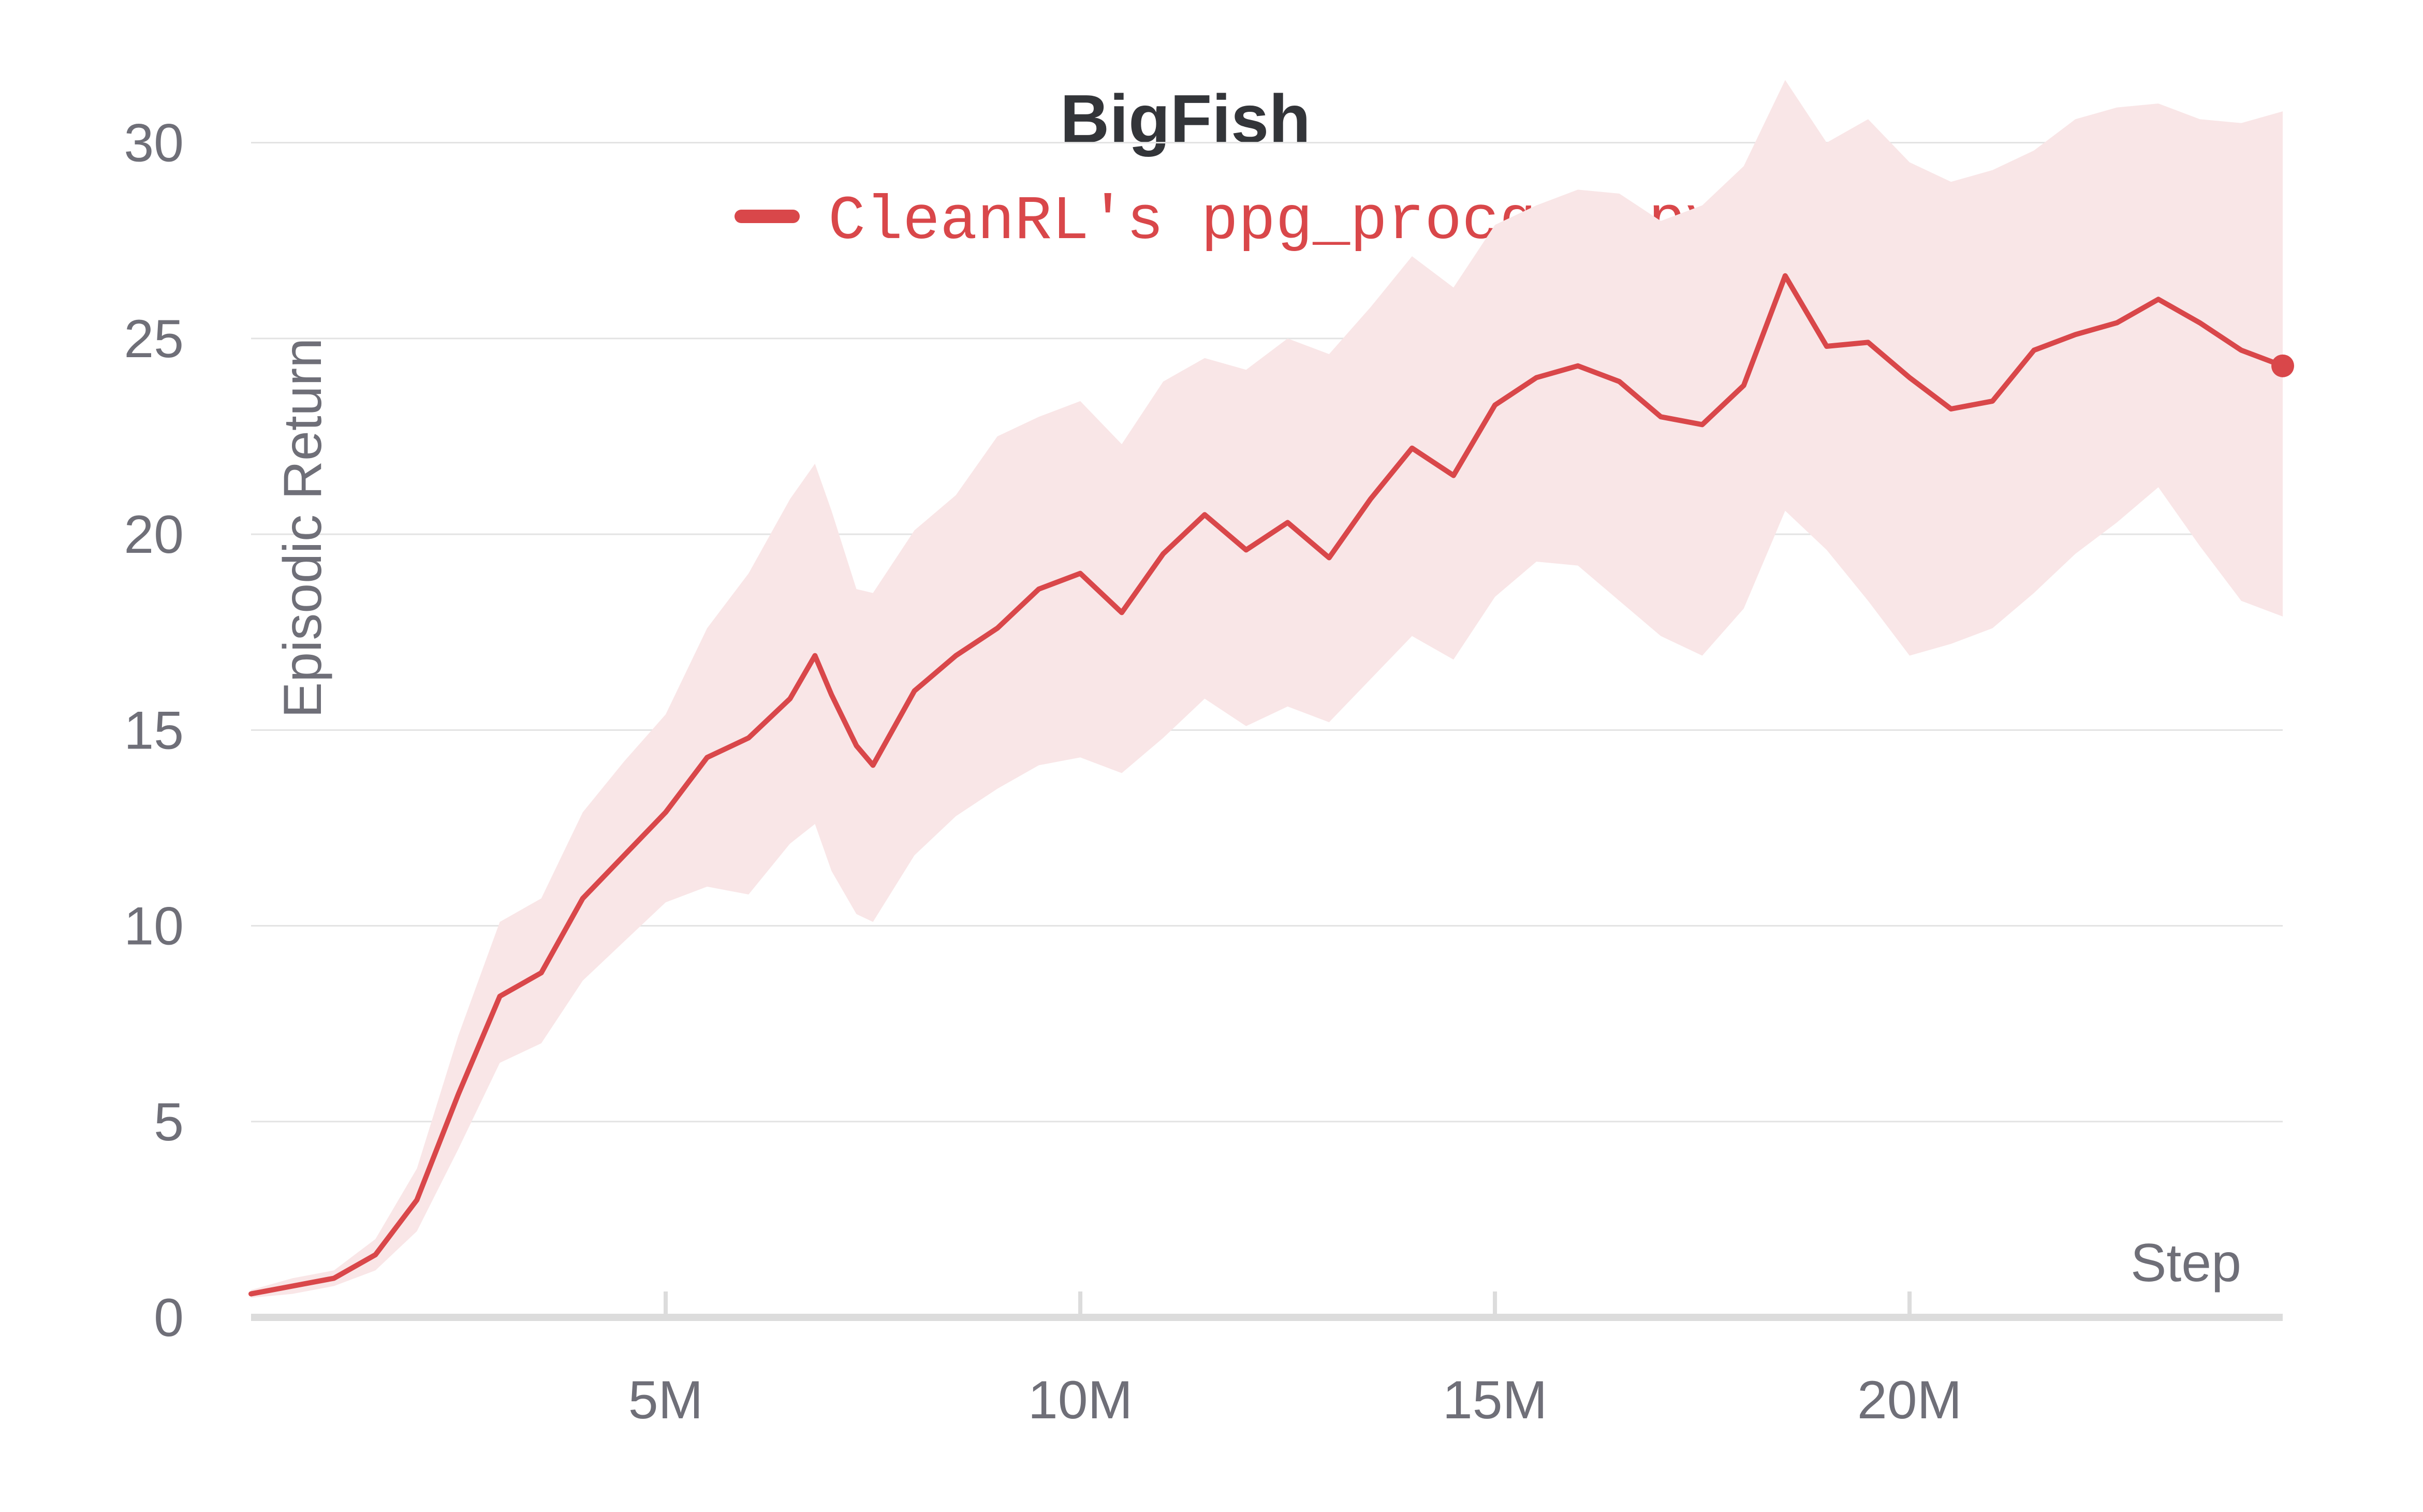 Image resolution: width=2423 pixels, height=1512 pixels. What do you see at coordinates (303, 528) in the screenshot?
I see `y-axis-label: Episodic Return` at bounding box center [303, 528].